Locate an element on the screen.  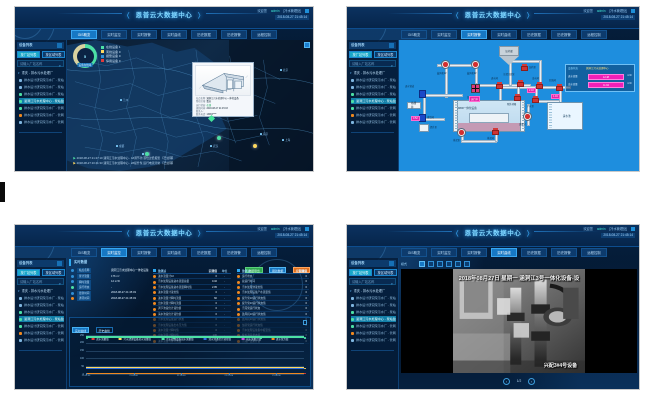
table-row: 鼓风机1#运行状态值 0 is located at coordinates (273, 315).